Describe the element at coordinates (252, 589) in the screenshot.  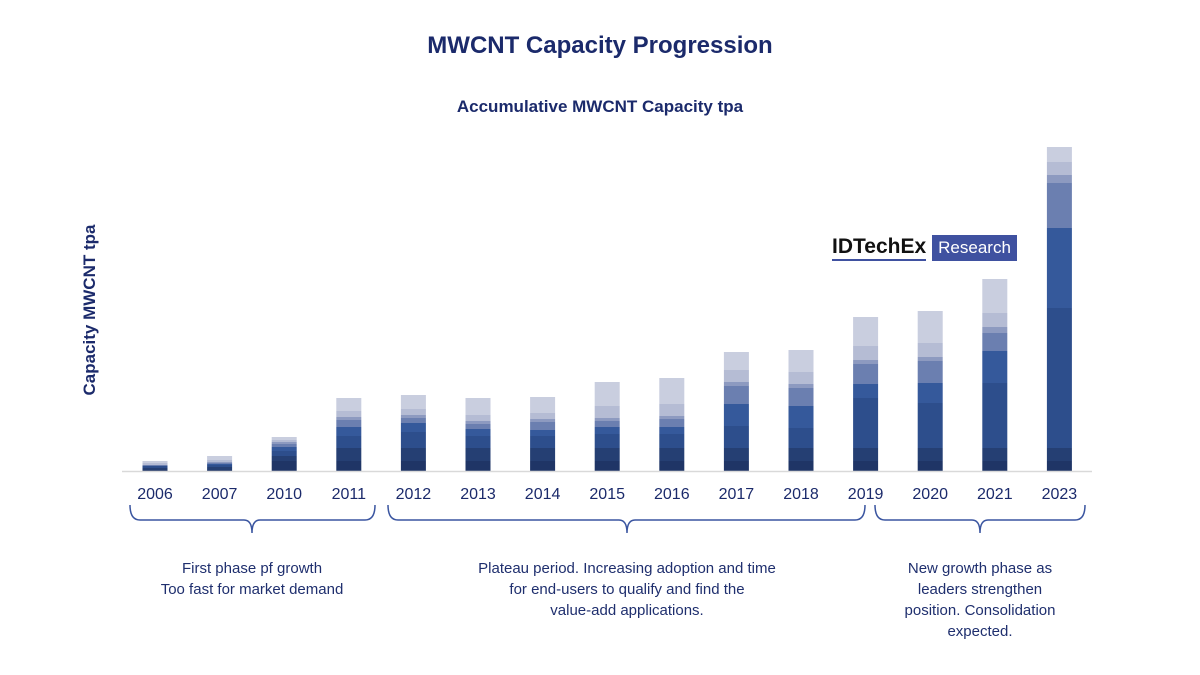
I see `annotation-line: Too fast for market demand` at that location.